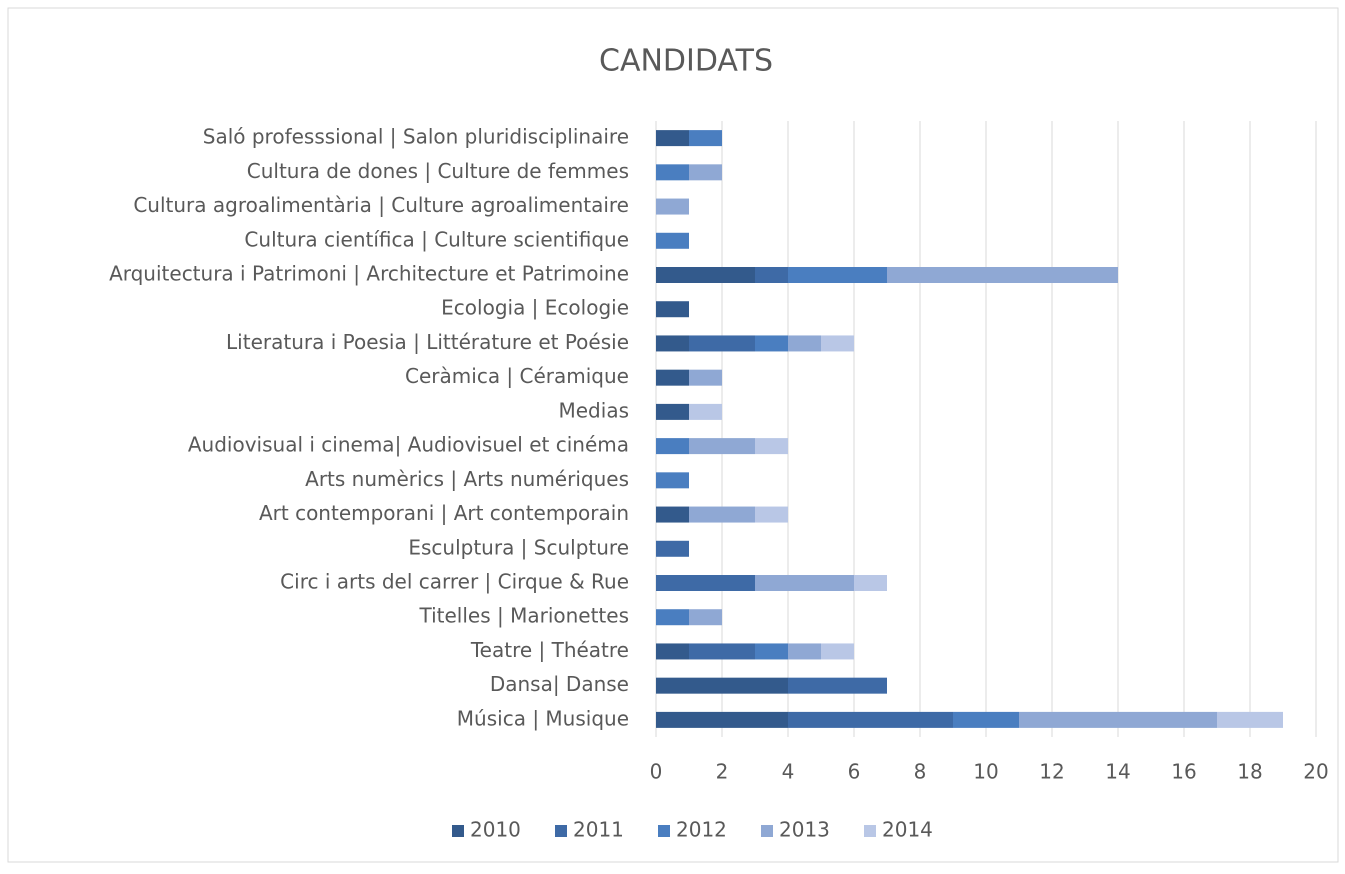 This screenshot has height=874, width=1345. Describe the element at coordinates (686, 61) in the screenshot. I see `chart-title: CANDIDATS` at that location.